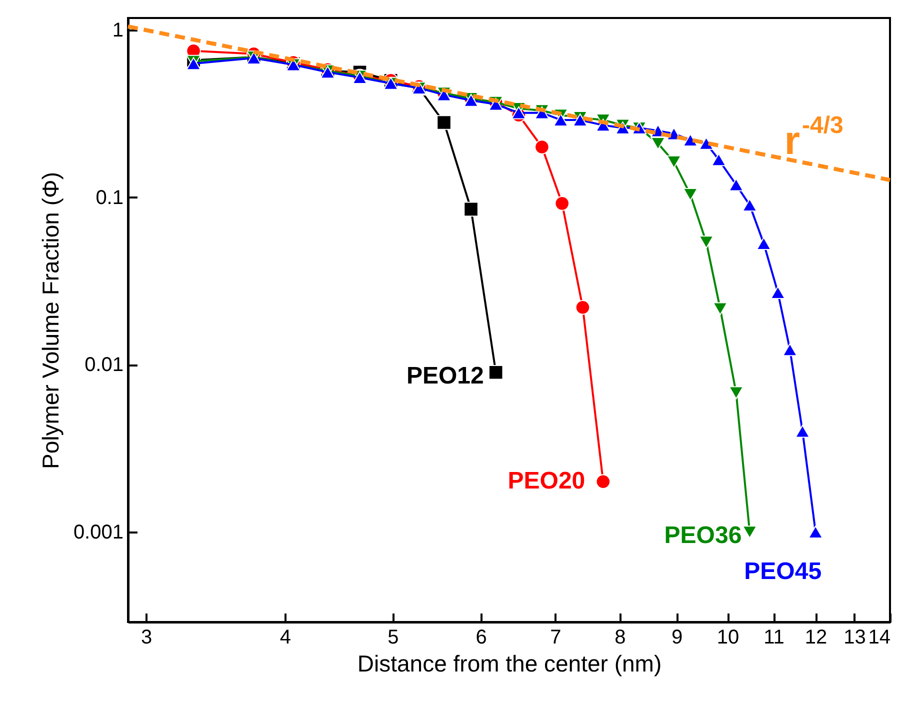 The width and height of the screenshot is (912, 706). I want to click on x-tick-label: 10, so click(728, 637).